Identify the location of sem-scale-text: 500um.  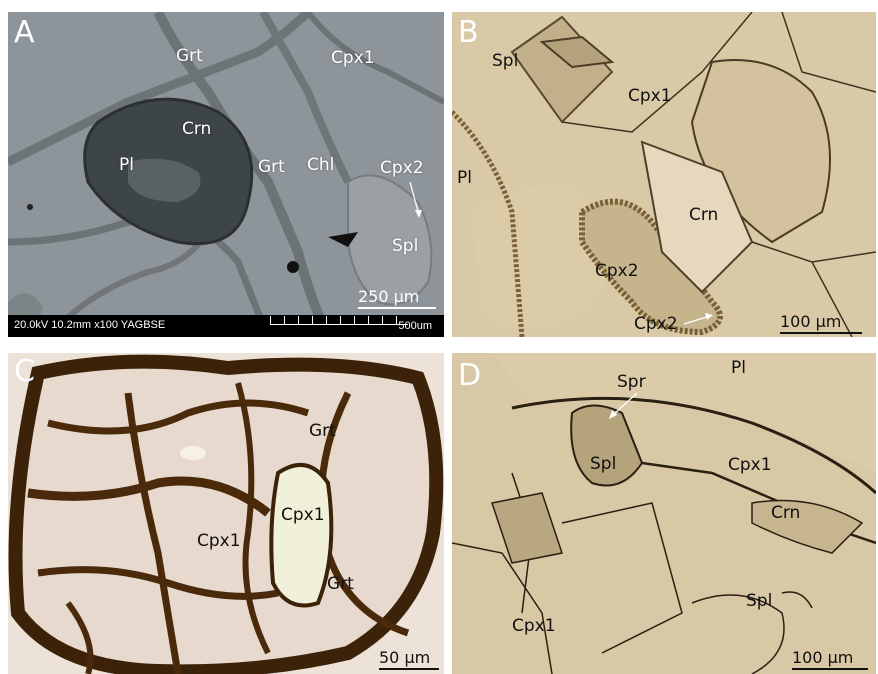
(415, 326).